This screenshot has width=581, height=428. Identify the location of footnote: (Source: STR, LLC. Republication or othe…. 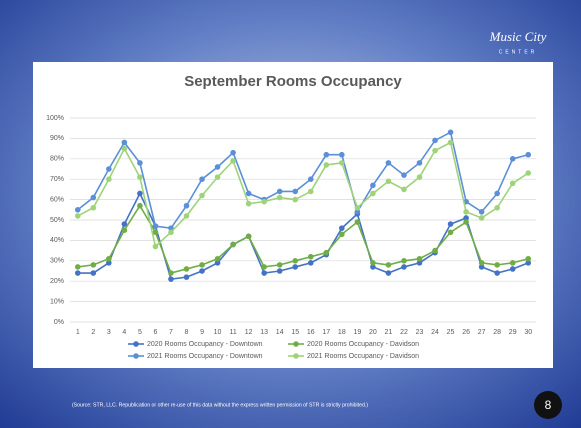
(220, 405).